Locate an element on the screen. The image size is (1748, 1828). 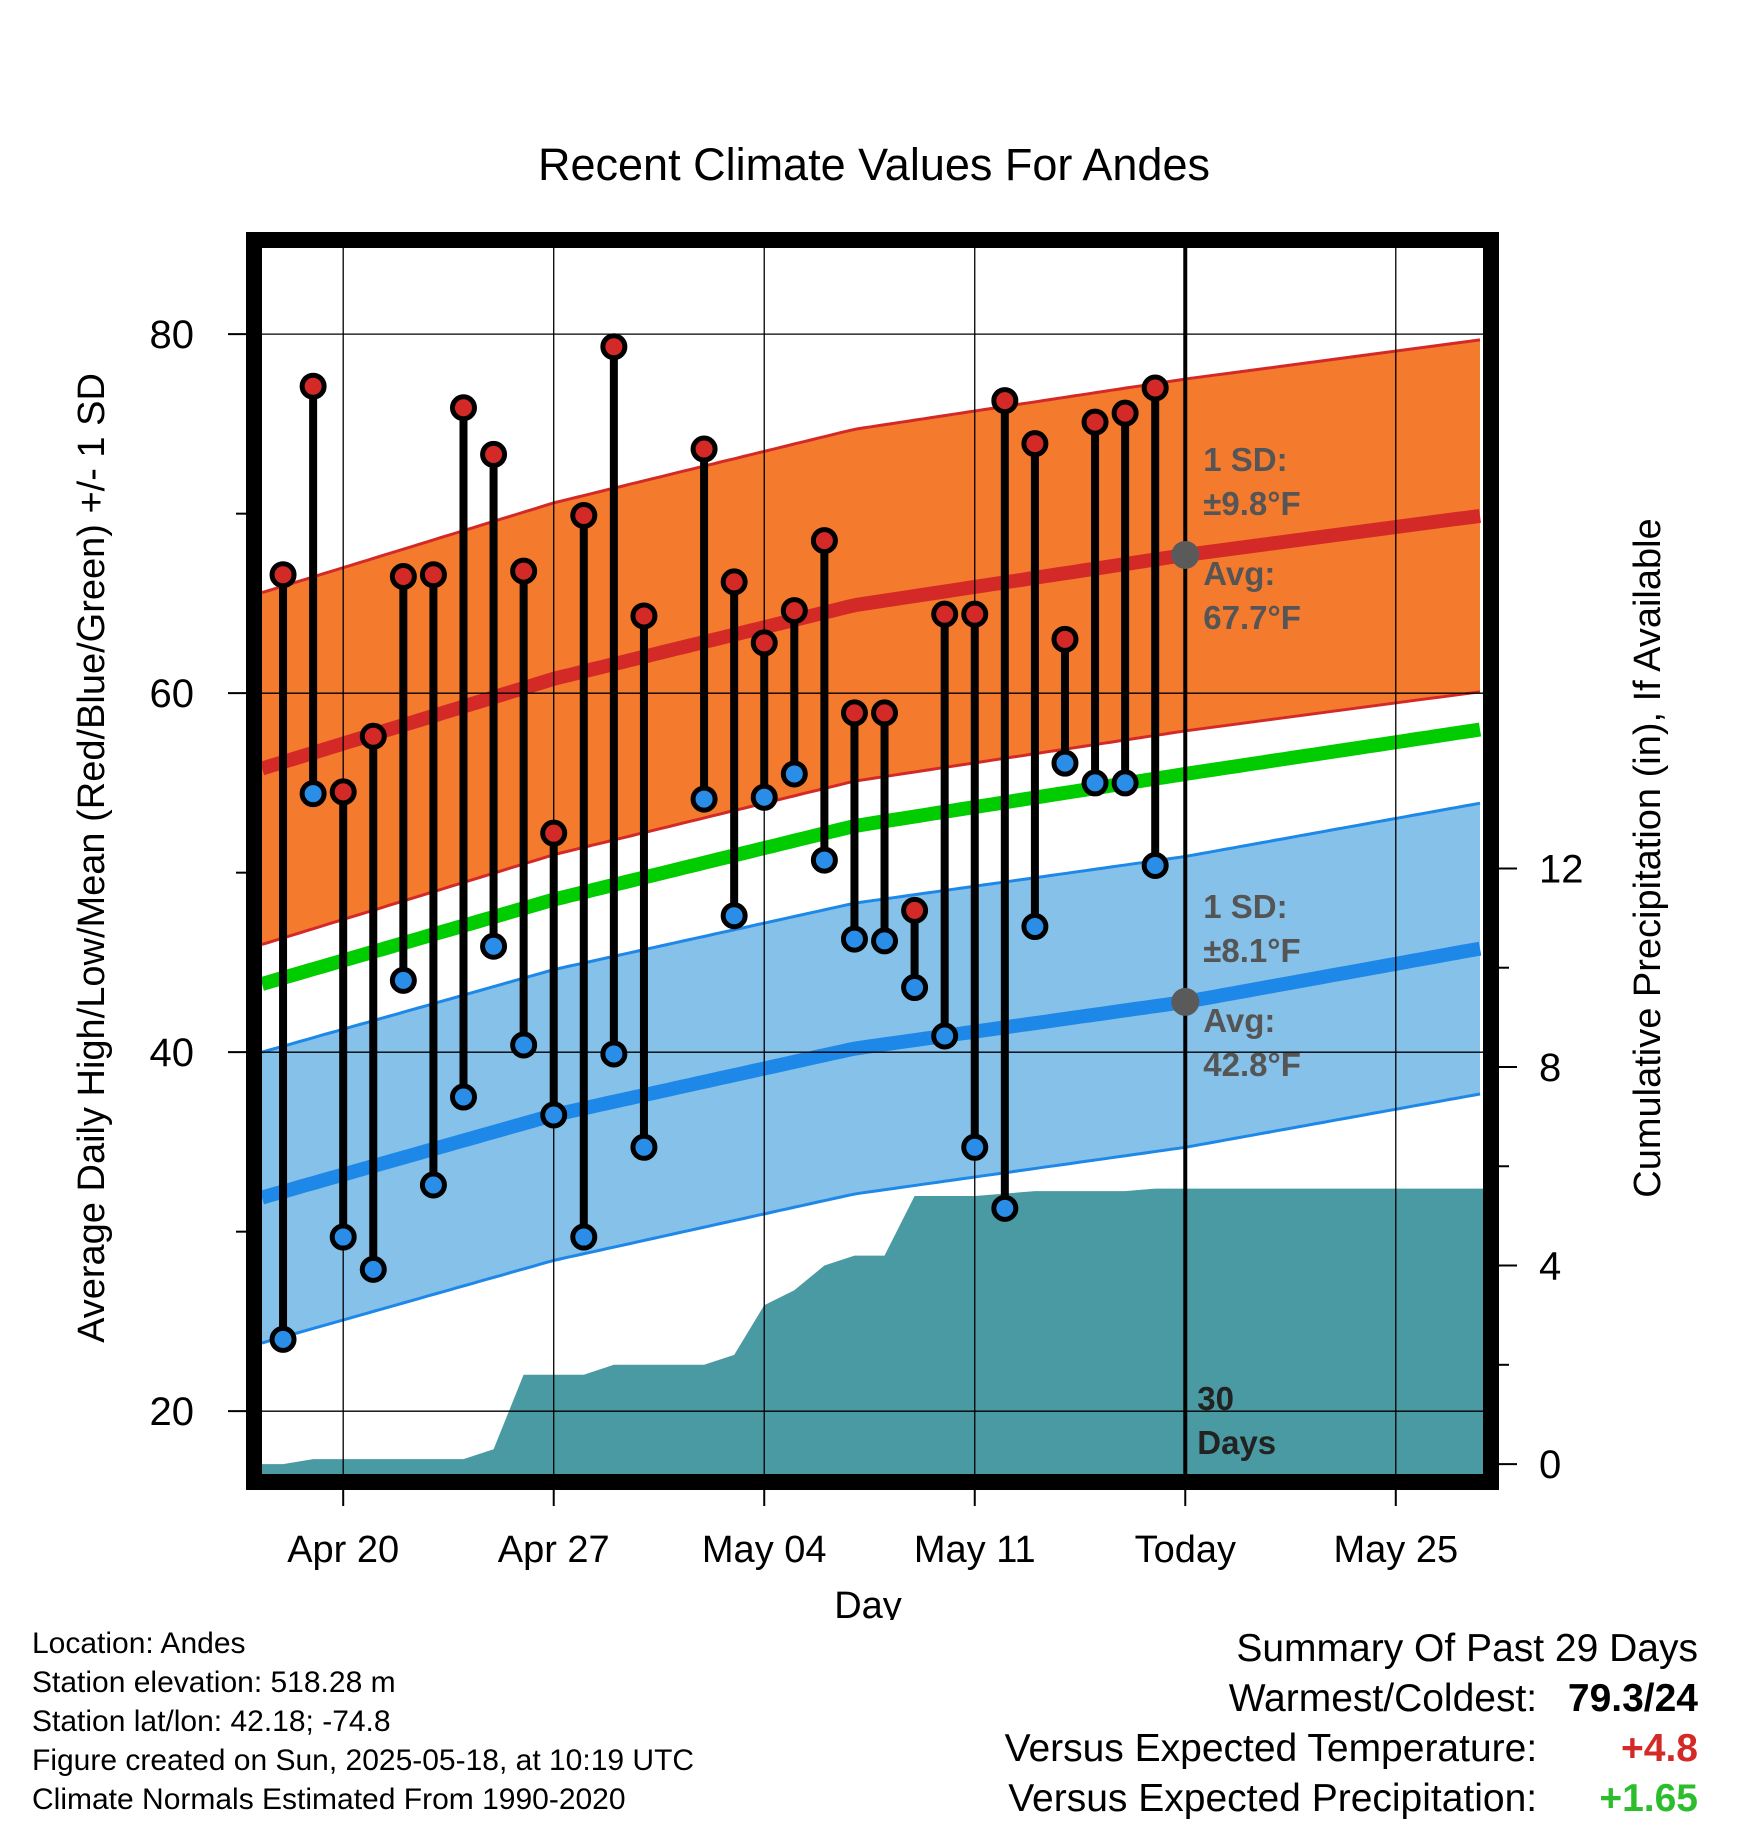
low-avg-title: Avg: is located at coordinates (1239, 1020).